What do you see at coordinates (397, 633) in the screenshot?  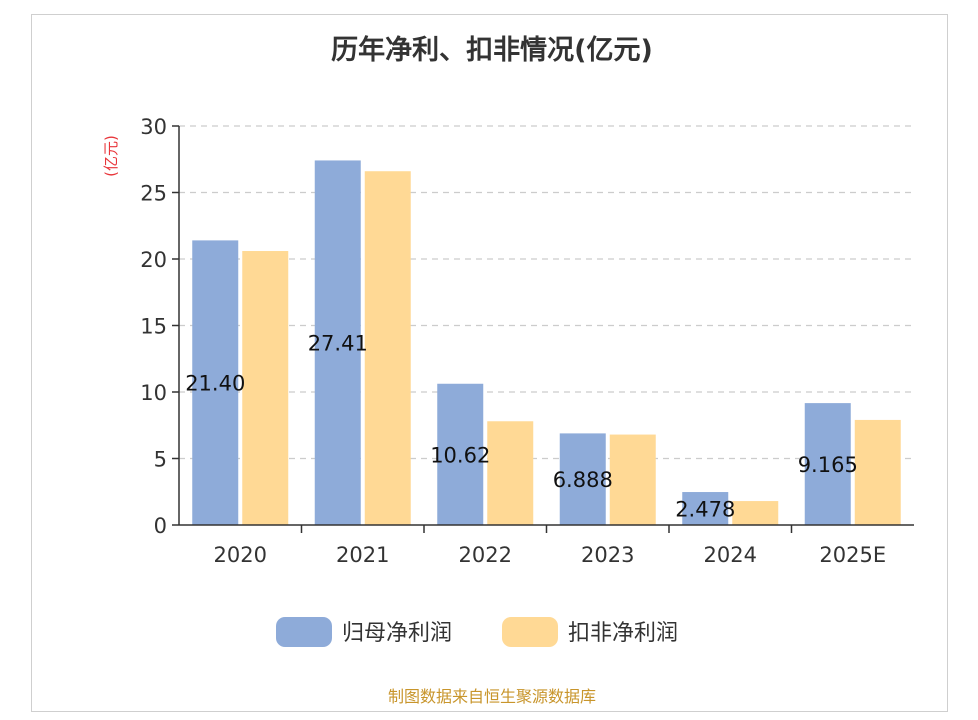 I see `legend-label: 归母净利润` at bounding box center [397, 633].